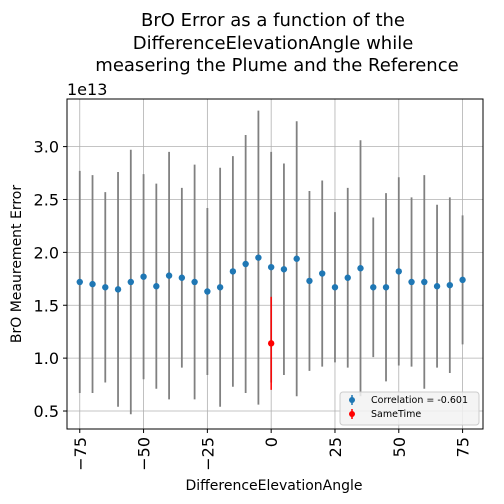 Image resolution: width=504 pixels, height=504 pixels. Describe the element at coordinates (46, 358) in the screenshot. I see `y-tick-label: 1.0` at that location.